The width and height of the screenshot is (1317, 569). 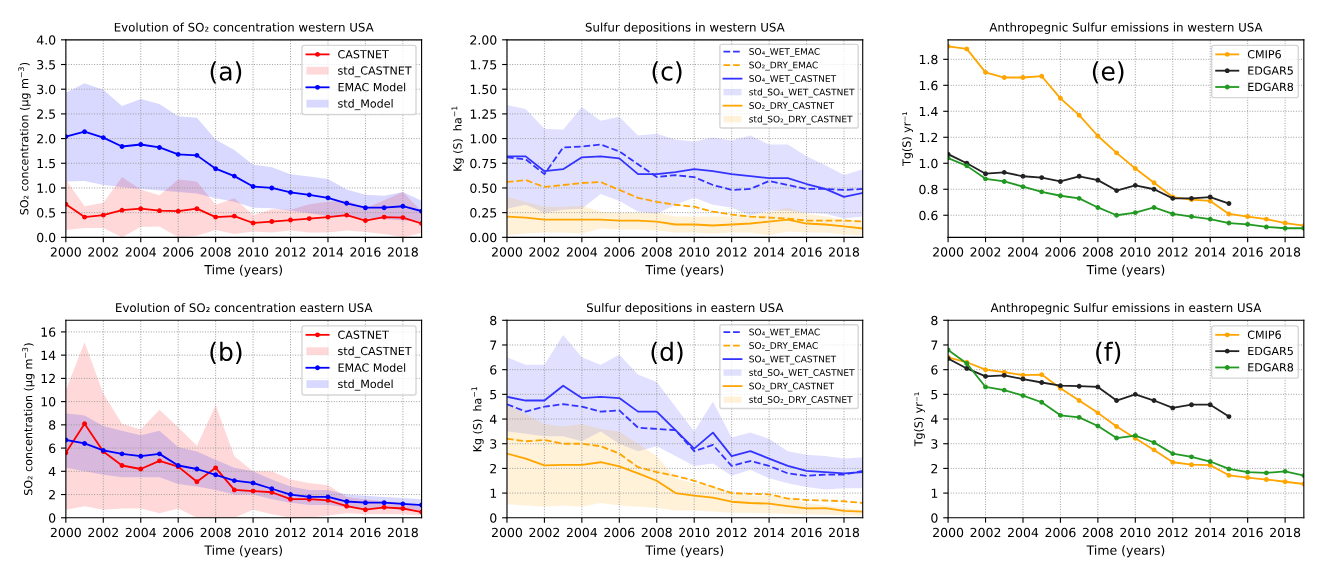 What do you see at coordinates (801, 120) in the screenshot?
I see `annotation: std_SO₂_DRY_CASTNET` at bounding box center [801, 120].